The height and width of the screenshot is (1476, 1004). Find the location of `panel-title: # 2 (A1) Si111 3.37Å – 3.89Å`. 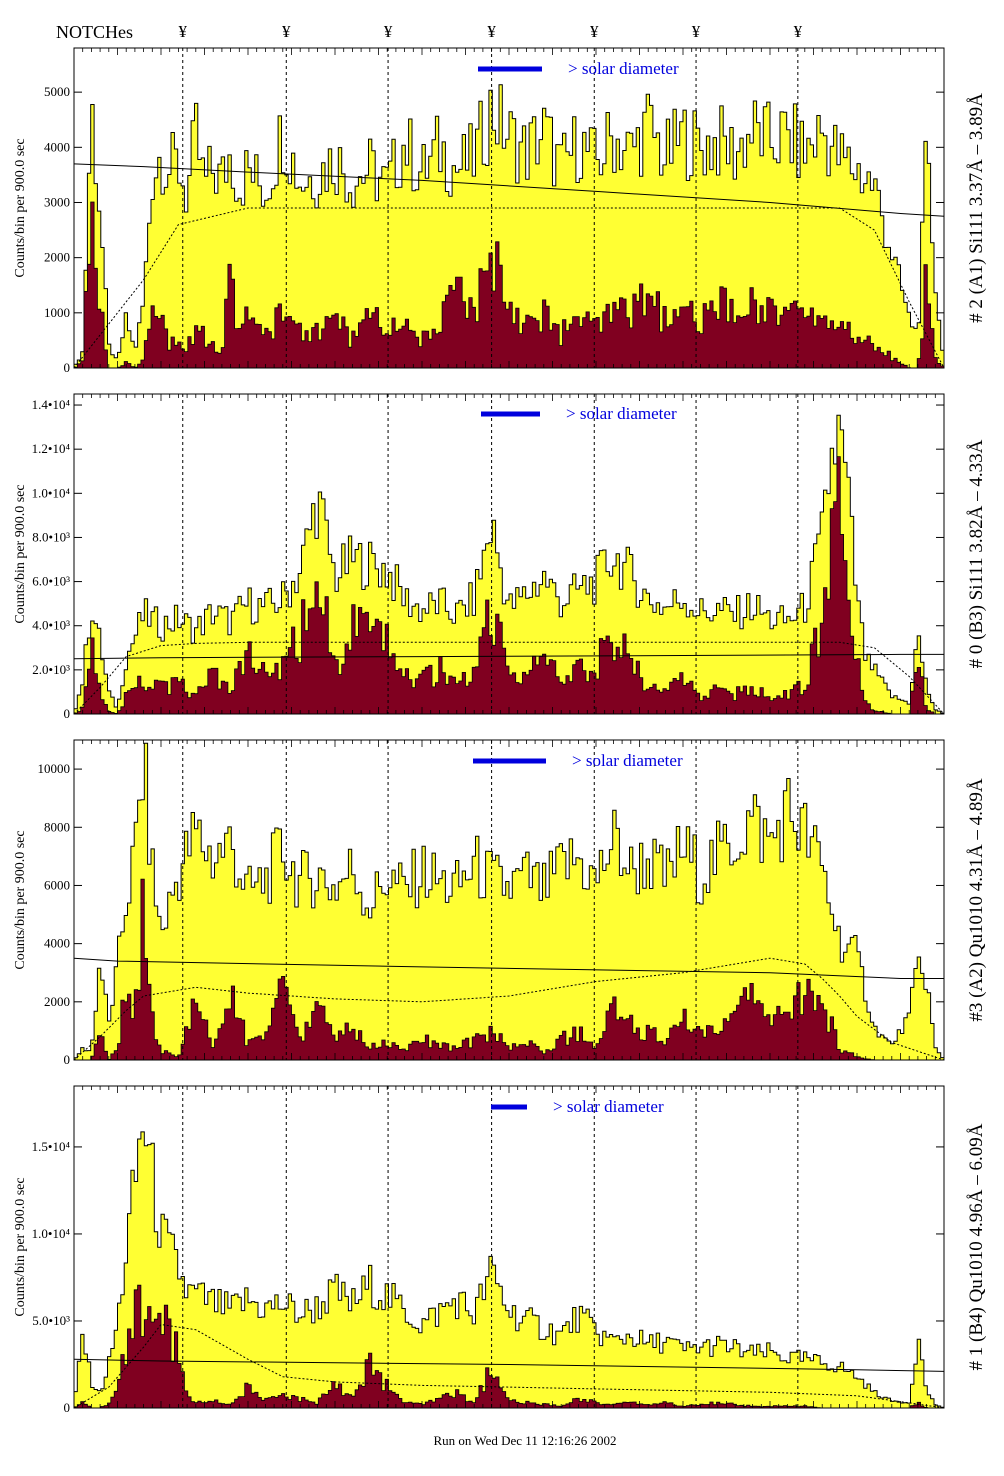

panel-title: # 2 (A1) Si111 3.37Å – 3.89Å is located at coordinates (976, 208).